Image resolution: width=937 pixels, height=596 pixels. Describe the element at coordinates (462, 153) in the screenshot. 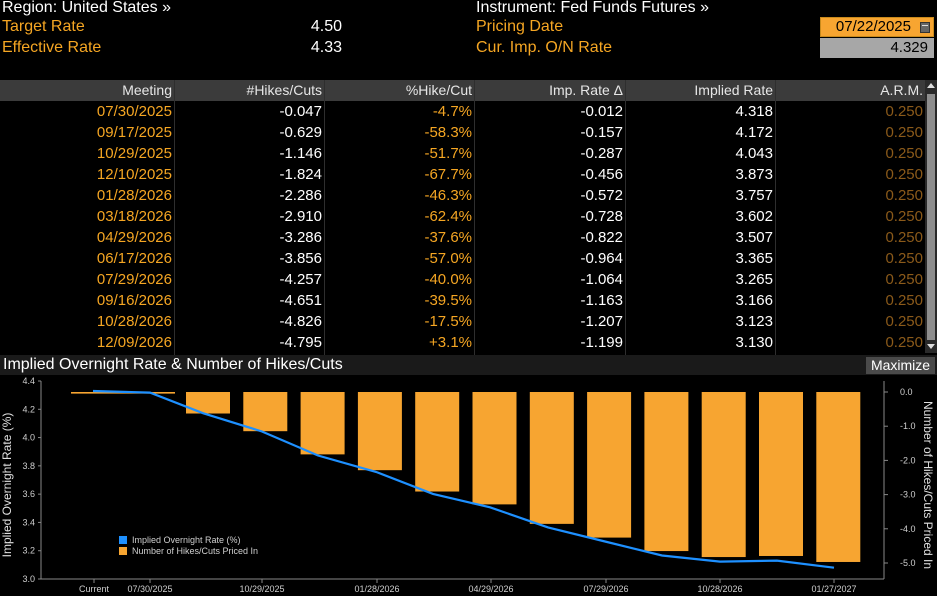

I see `table-row: 10/29/2025 -1.146 -51.7% -0.287 4.043 0.250` at that location.